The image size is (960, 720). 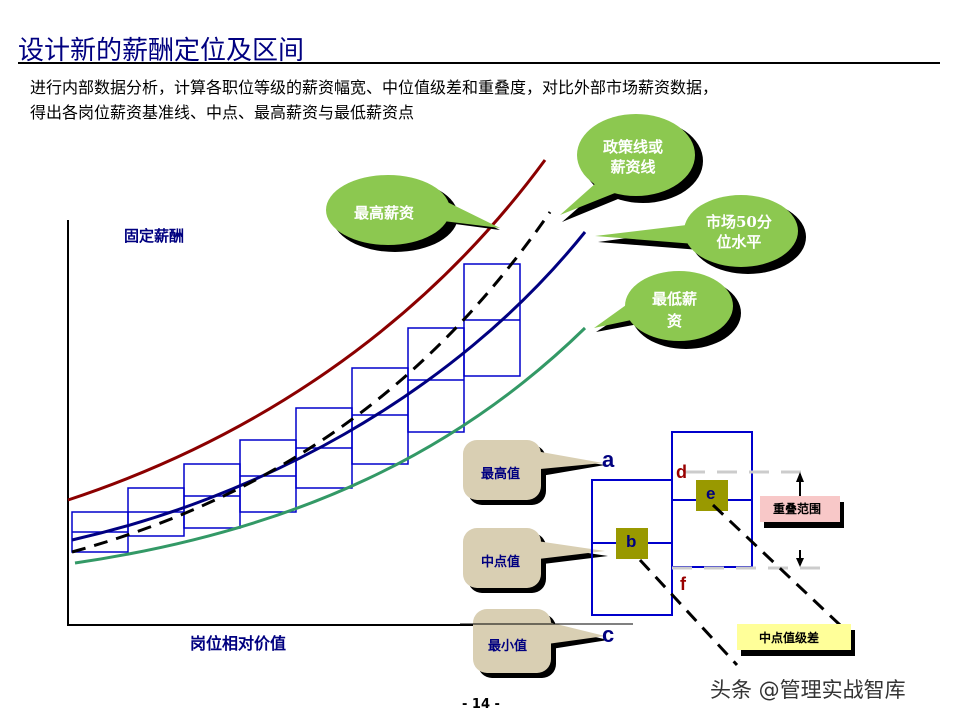 I want to click on callout-market-p50, so click(x=700, y=234).